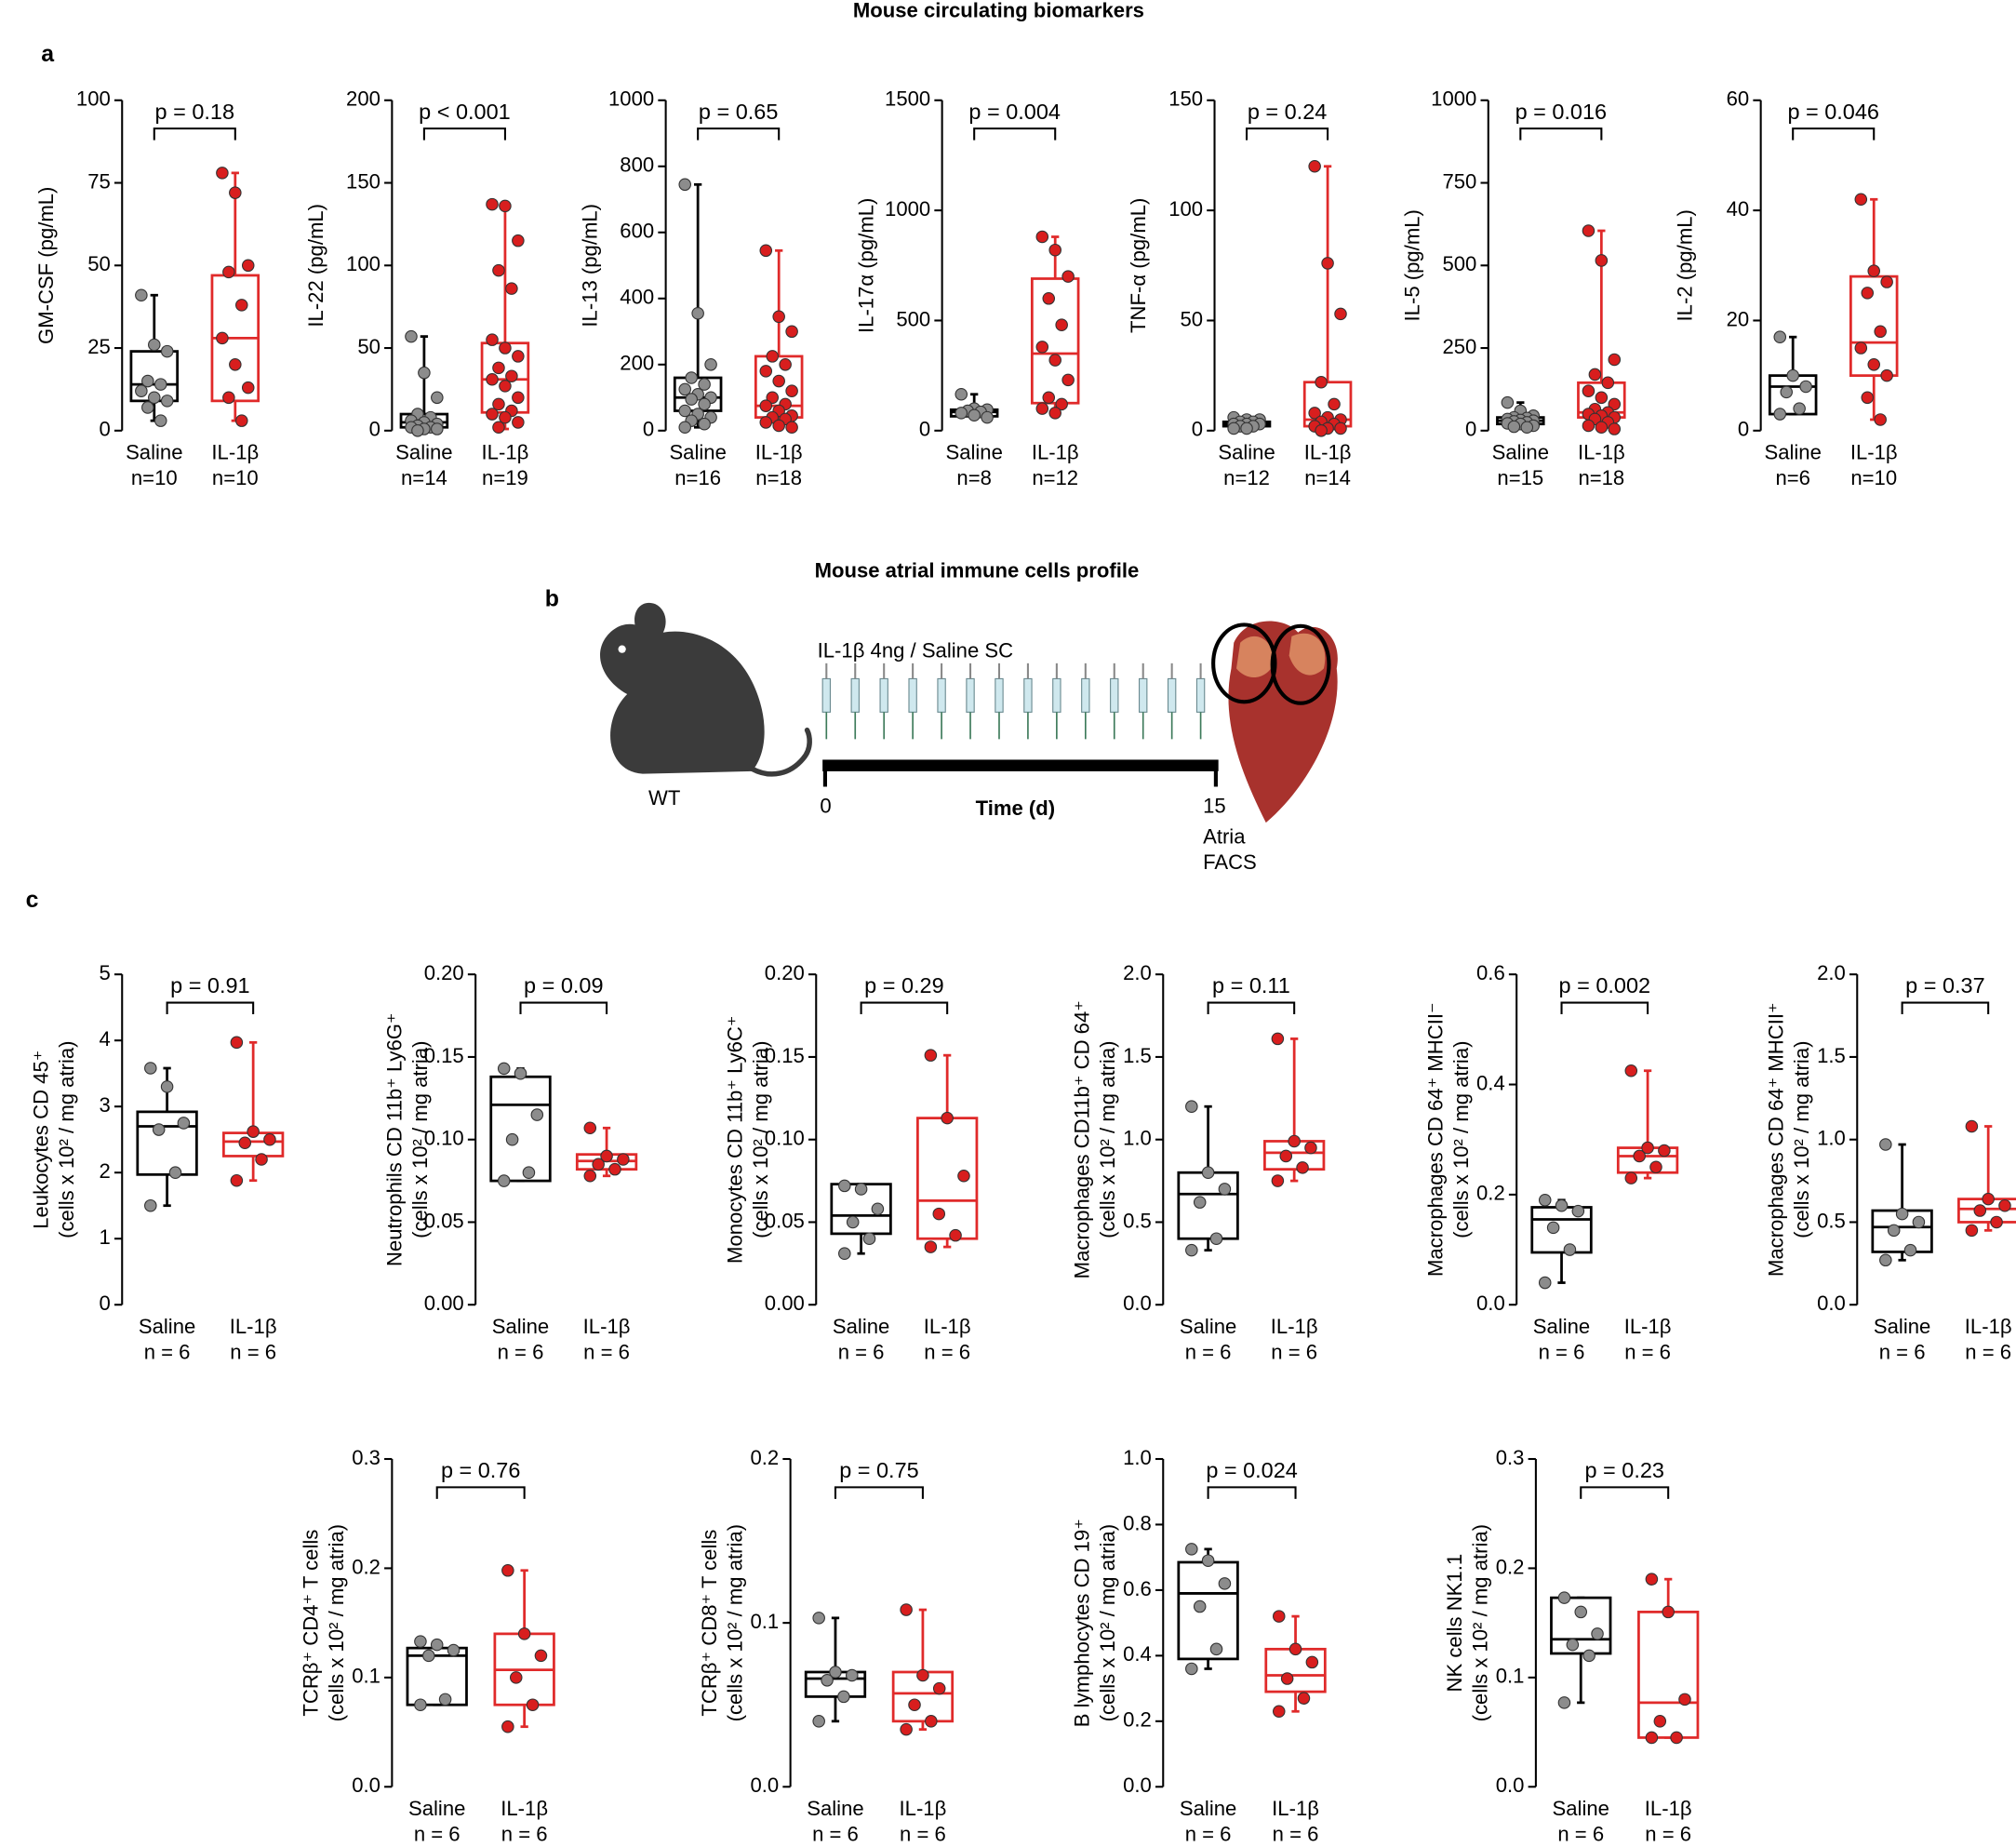 This screenshot has height=1847, width=2016. Describe the element at coordinates (505, 477) in the screenshot. I see `n-label: n=19` at that location.